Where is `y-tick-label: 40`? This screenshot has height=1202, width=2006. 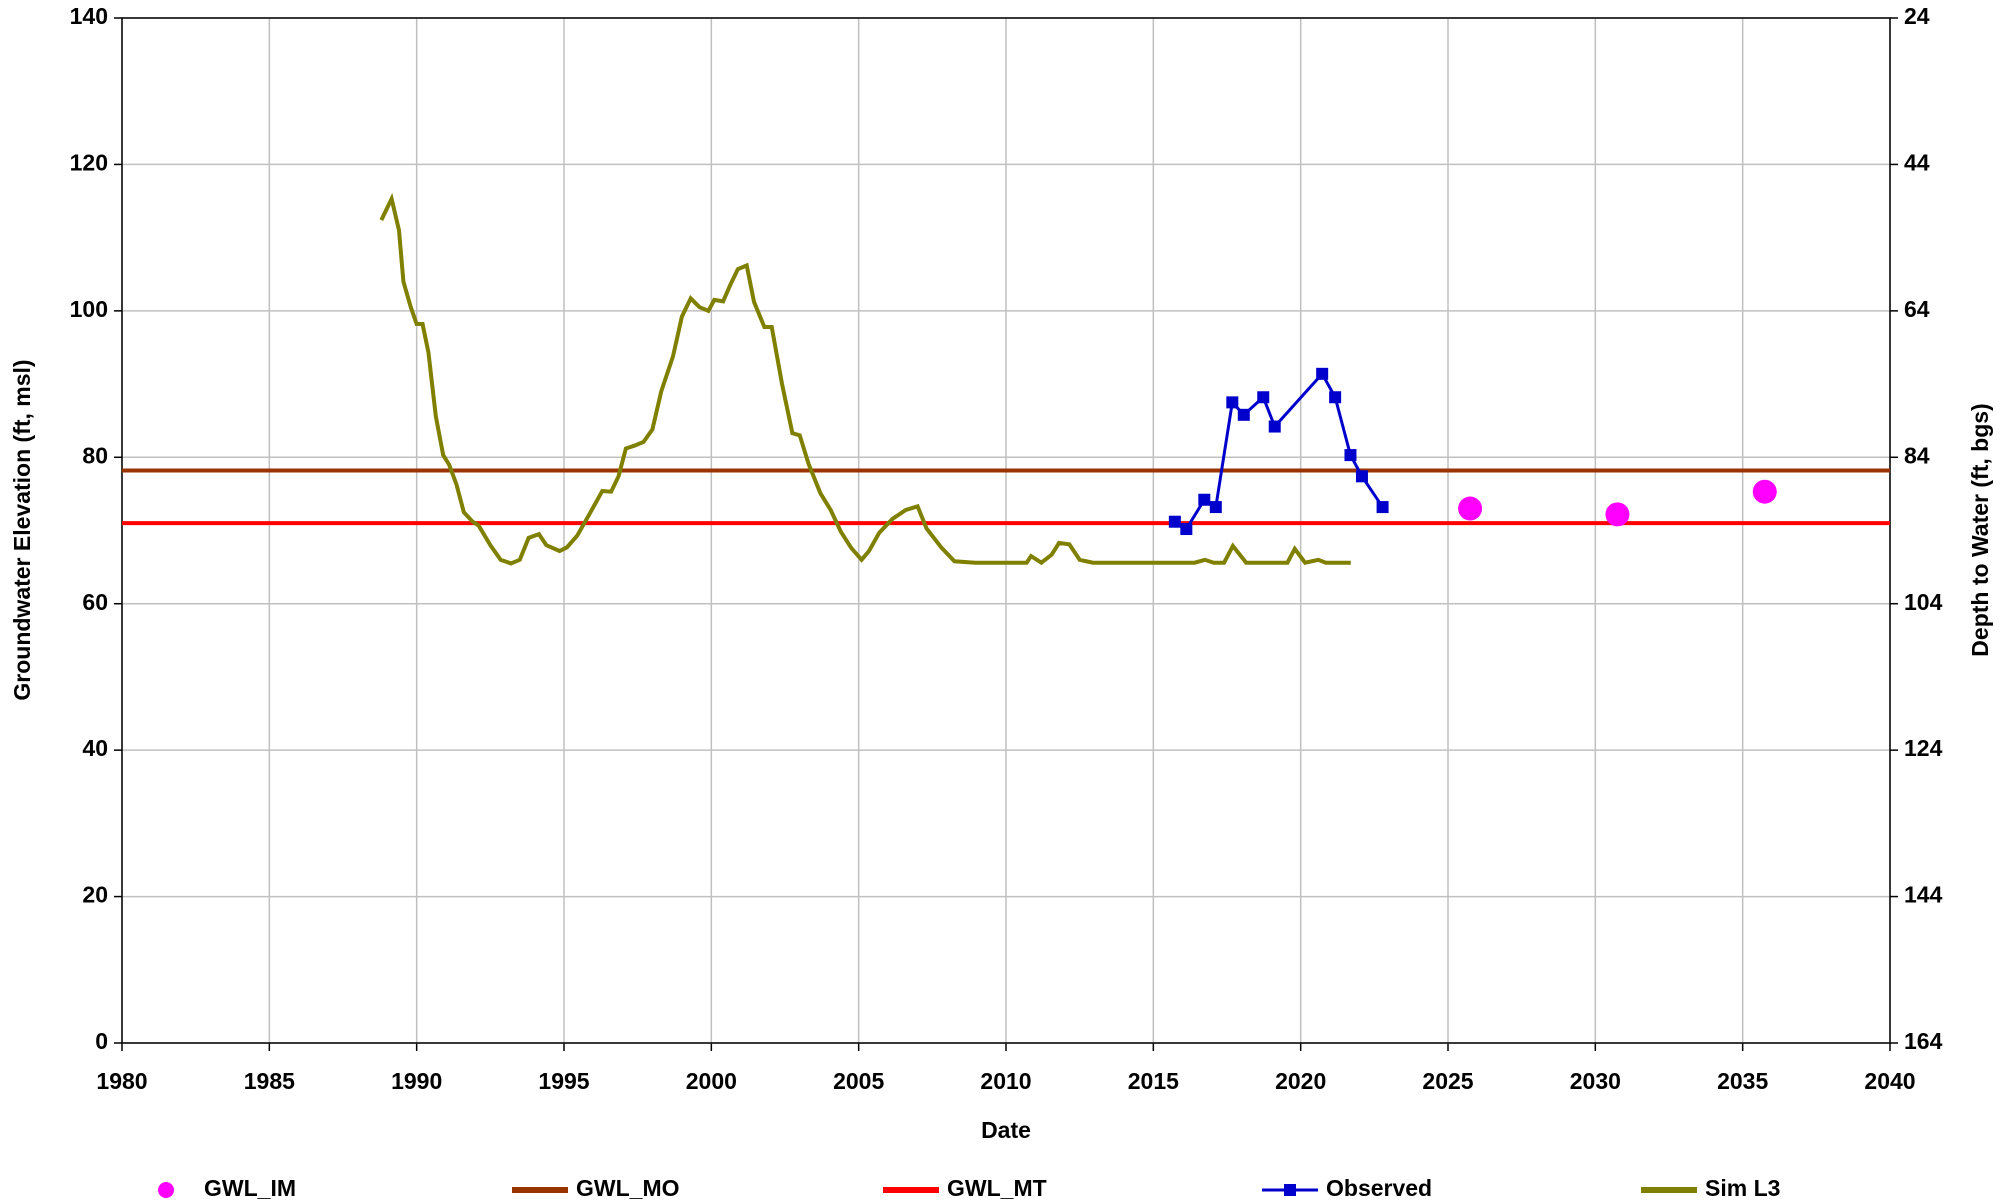 y-tick-label: 40 is located at coordinates (95, 748).